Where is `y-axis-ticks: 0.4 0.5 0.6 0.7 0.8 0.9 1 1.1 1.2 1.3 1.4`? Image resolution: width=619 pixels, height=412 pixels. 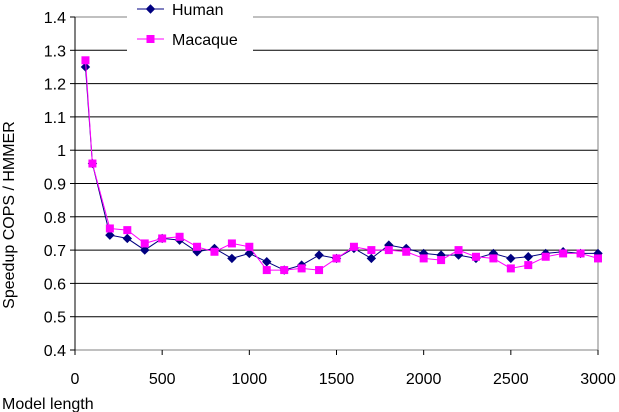
y-axis-ticks: 0.4 0.5 0.6 0.7 0.8 0.9 1 1.1 1.2 1.3 1.4 is located at coordinates (60, 185).